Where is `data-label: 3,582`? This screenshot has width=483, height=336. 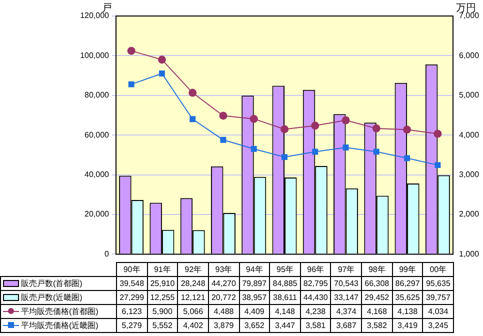 data-label: 3,582 is located at coordinates (377, 325).